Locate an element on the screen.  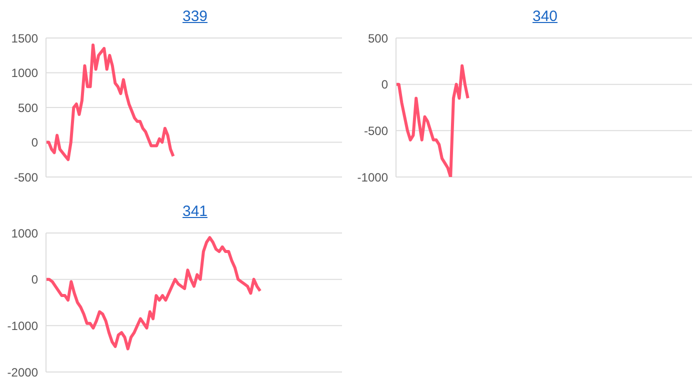
chart-title: 341 is located at coordinates (195, 211).